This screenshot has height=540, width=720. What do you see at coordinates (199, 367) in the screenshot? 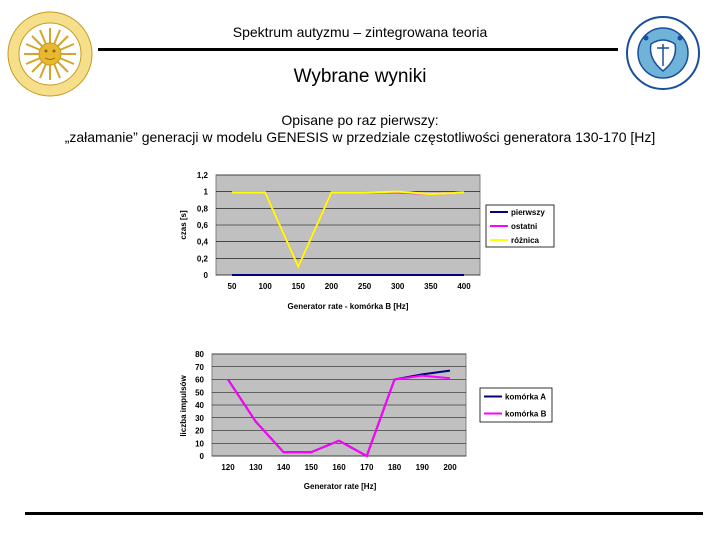
I see `y-tick-label: 70` at bounding box center [199, 367].